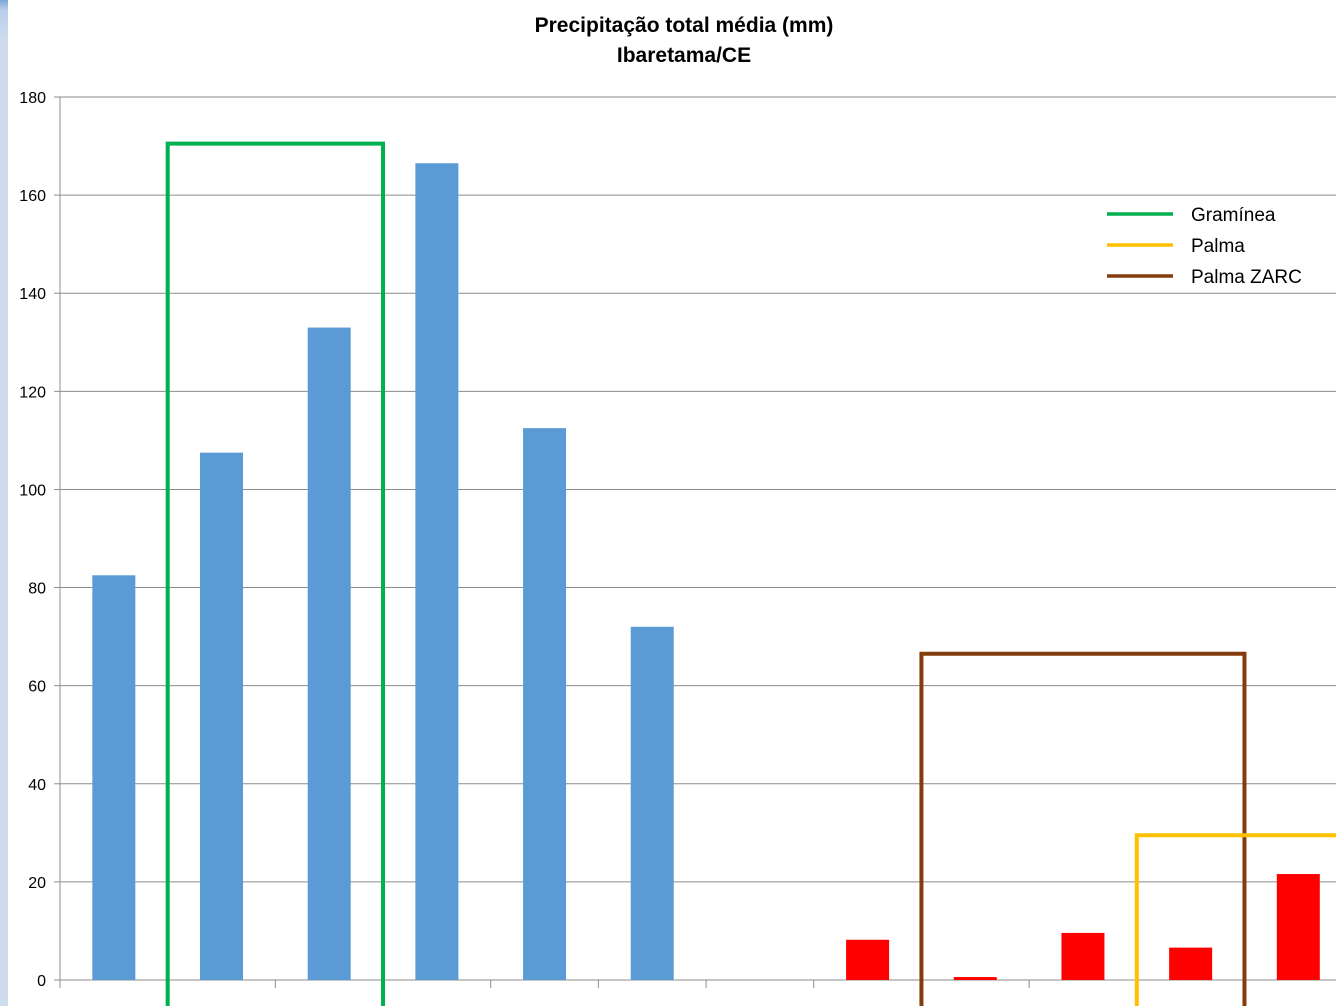 The image size is (1336, 1006). What do you see at coordinates (41, 981) in the screenshot?
I see `y-tick-label: 0` at bounding box center [41, 981].